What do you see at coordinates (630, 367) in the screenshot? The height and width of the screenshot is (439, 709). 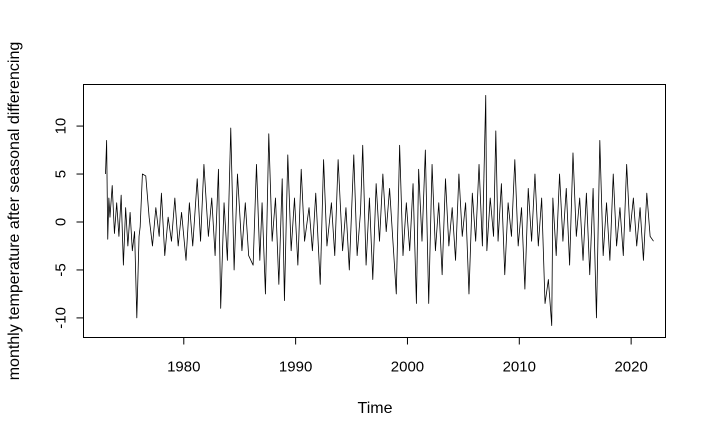 I see `x-tick-label: 2020` at bounding box center [630, 367].